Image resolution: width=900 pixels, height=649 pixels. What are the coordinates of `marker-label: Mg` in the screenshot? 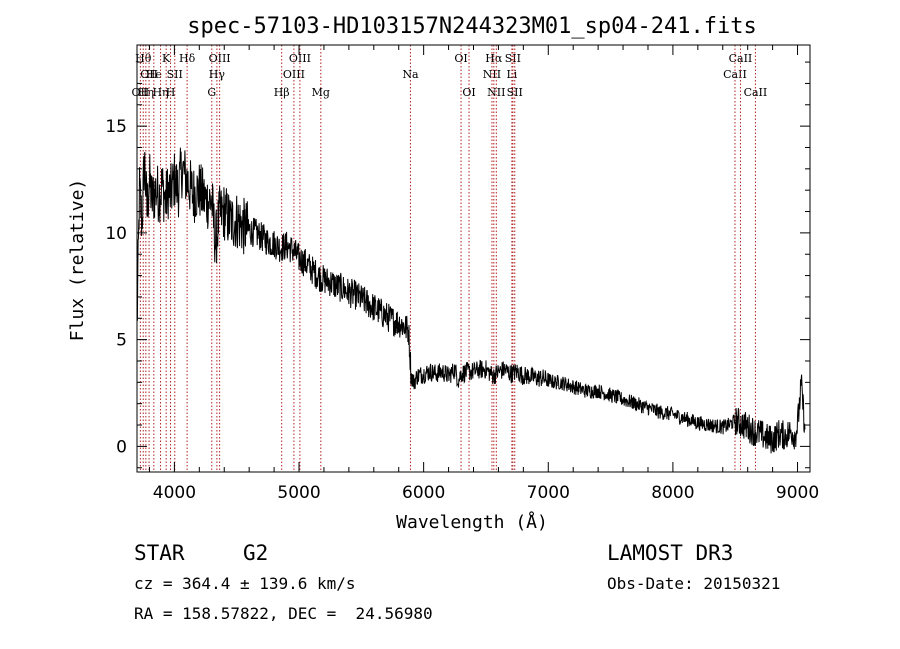 It's located at (321, 92).